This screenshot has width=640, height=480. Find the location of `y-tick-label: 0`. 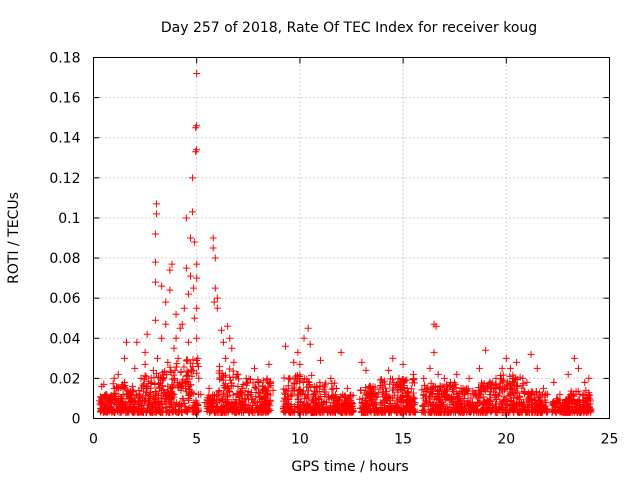

y-tick-label: 0 is located at coordinates (76, 420).